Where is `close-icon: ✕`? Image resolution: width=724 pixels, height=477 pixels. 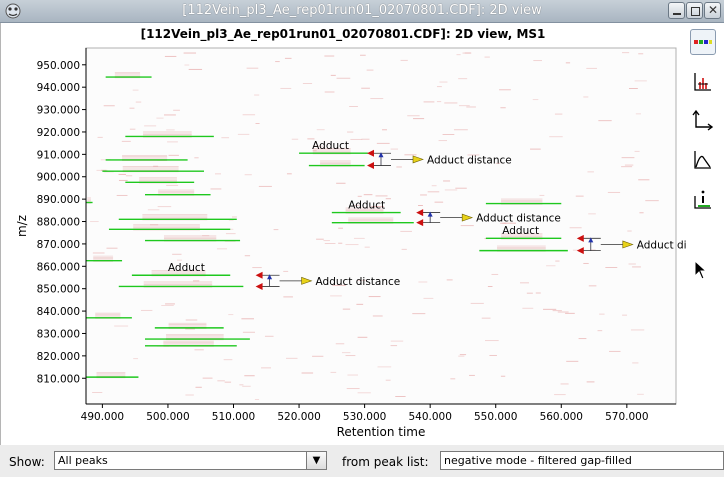
close-icon: ✕ is located at coordinates (713, 10).